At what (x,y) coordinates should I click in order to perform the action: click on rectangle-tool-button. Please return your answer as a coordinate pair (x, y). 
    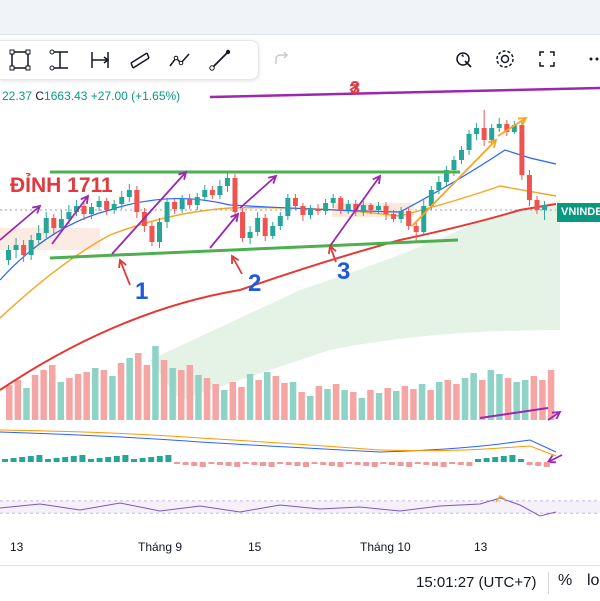
    Looking at the image, I should click on (20, 60).